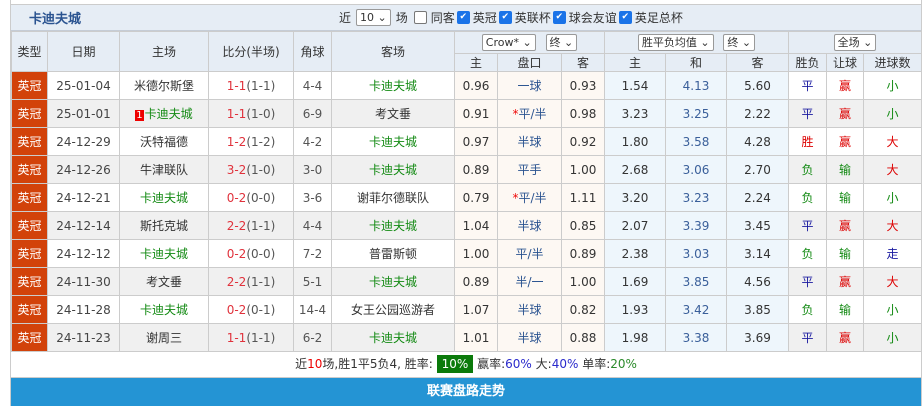 The image size is (924, 406). I want to click on home-team: 沃特福德, so click(164, 141).